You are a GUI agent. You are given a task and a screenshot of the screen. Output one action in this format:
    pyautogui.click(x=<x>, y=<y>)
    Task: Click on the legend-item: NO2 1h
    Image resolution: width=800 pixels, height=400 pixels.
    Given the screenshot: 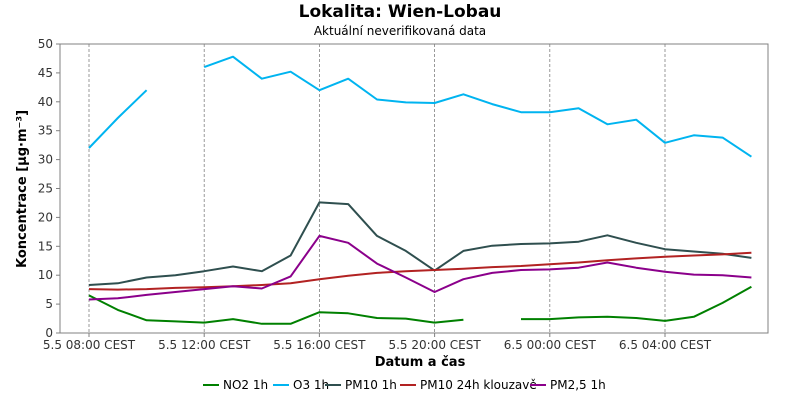 What is the action you would take?
    pyautogui.click(x=235, y=385)
    